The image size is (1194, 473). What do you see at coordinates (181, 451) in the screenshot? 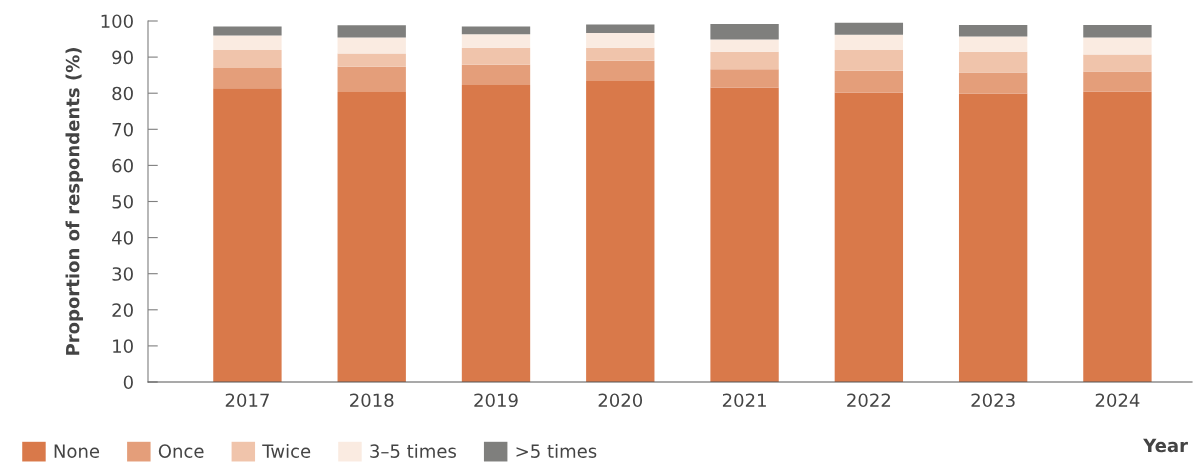
I see `legend-label: Once` at bounding box center [181, 451].